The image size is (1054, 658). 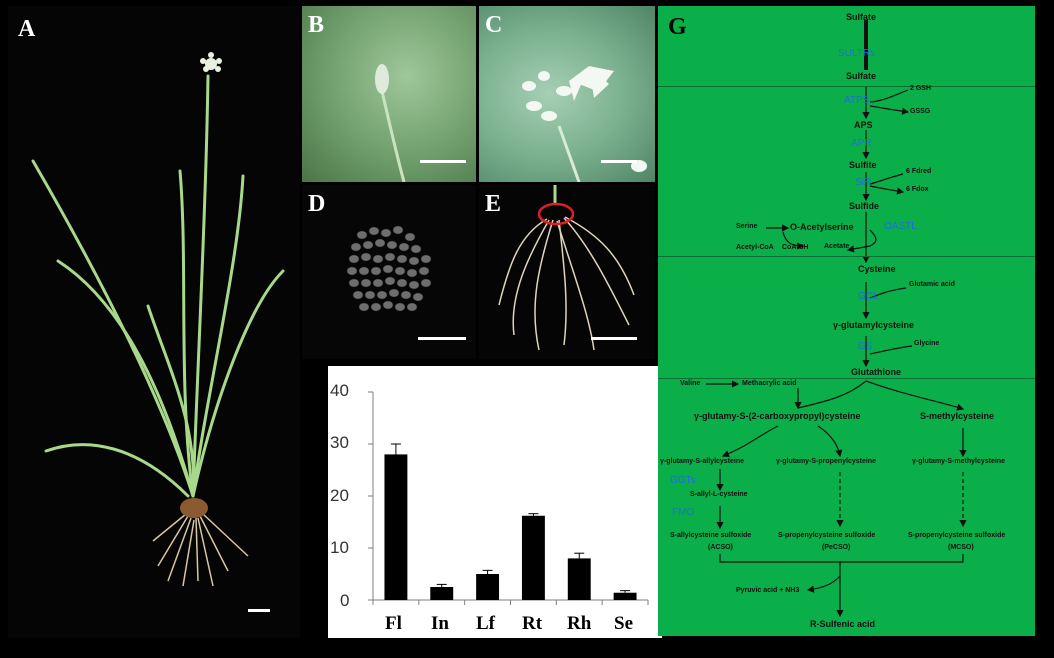 I want to click on bar-se, so click(x=625, y=596).